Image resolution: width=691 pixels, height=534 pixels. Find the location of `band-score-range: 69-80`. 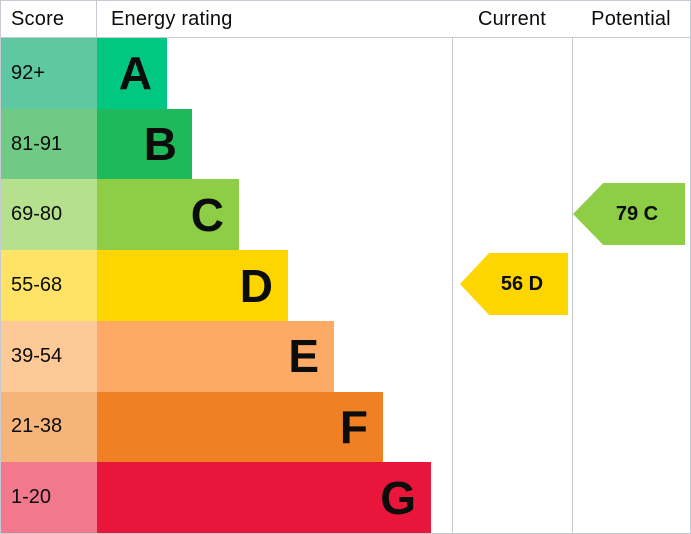

band-score-range: 69-80 is located at coordinates (49, 215).